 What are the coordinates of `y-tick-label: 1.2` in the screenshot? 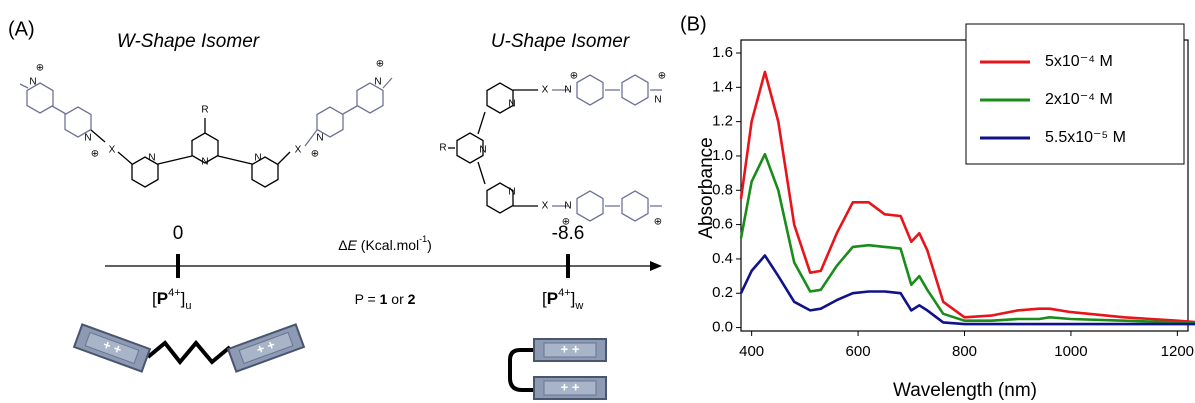 It's located at (722, 121).